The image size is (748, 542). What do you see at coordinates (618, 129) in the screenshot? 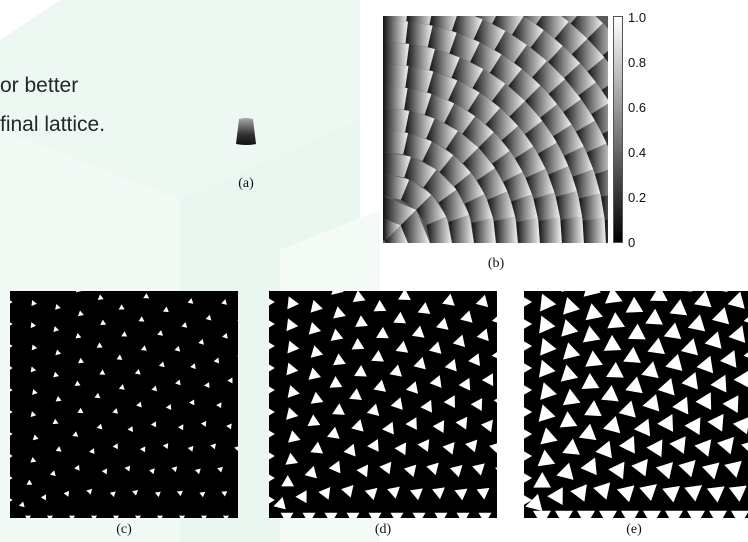
I see `colorbar` at bounding box center [618, 129].